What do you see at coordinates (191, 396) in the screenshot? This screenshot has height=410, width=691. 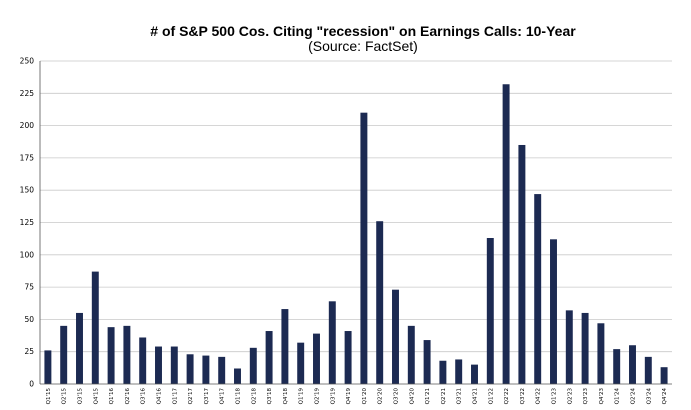 I see `x-tick-label: Q2'17` at bounding box center [191, 396].